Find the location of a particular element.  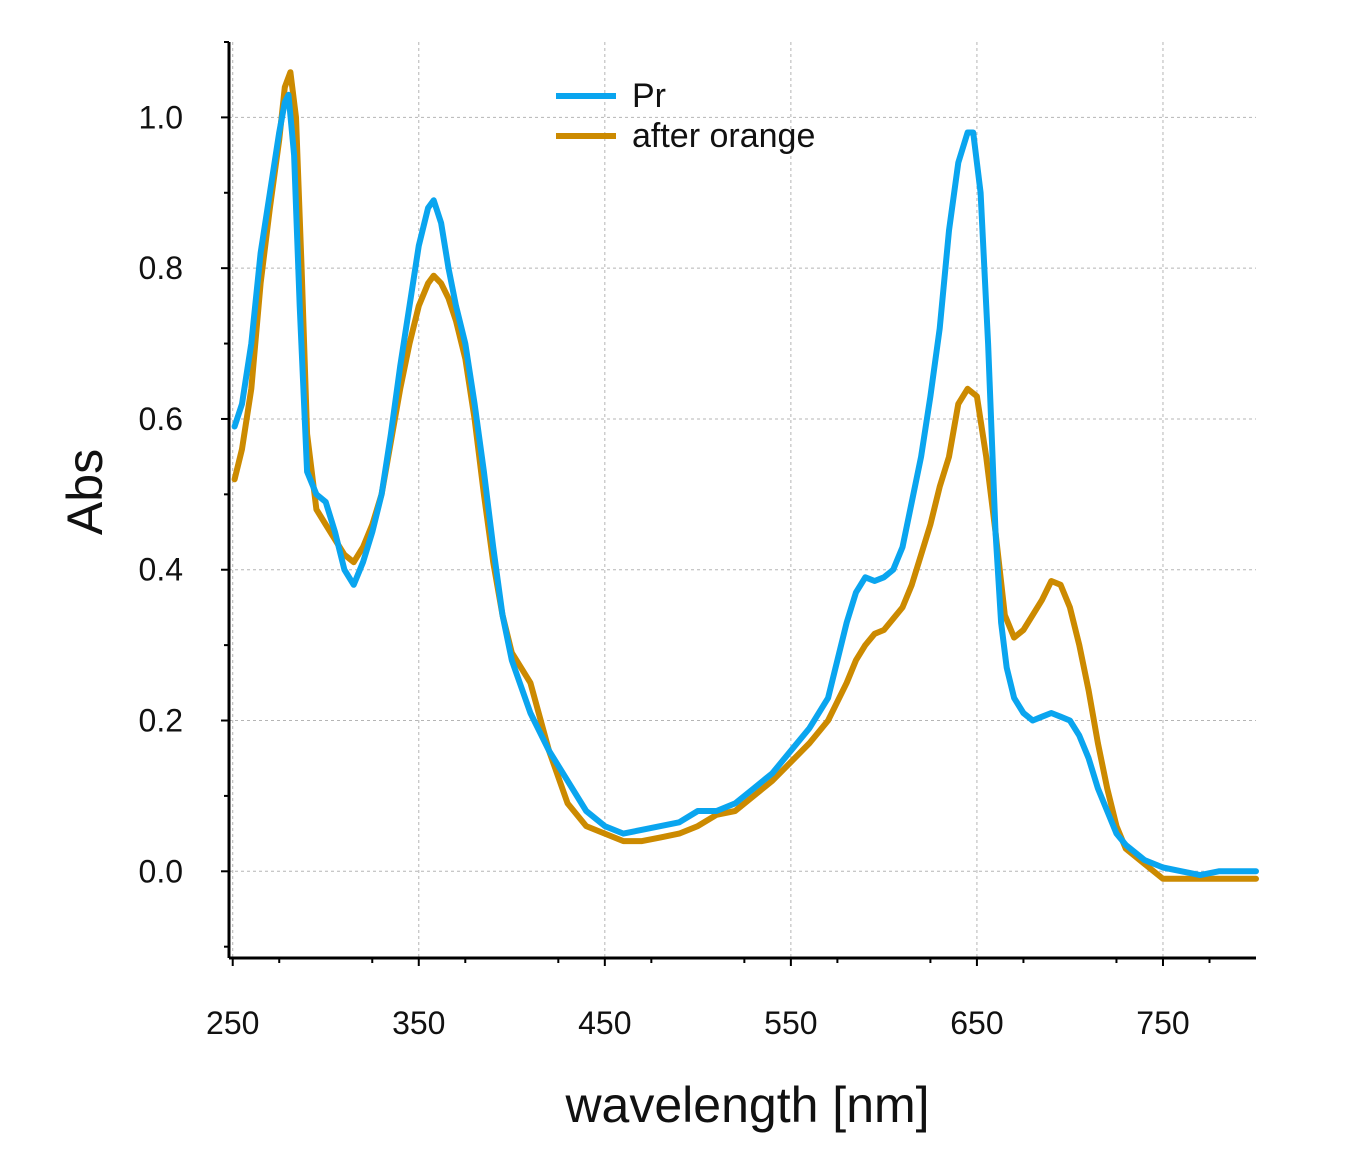

y-tick-label: 1.0 is located at coordinates (161, 117).